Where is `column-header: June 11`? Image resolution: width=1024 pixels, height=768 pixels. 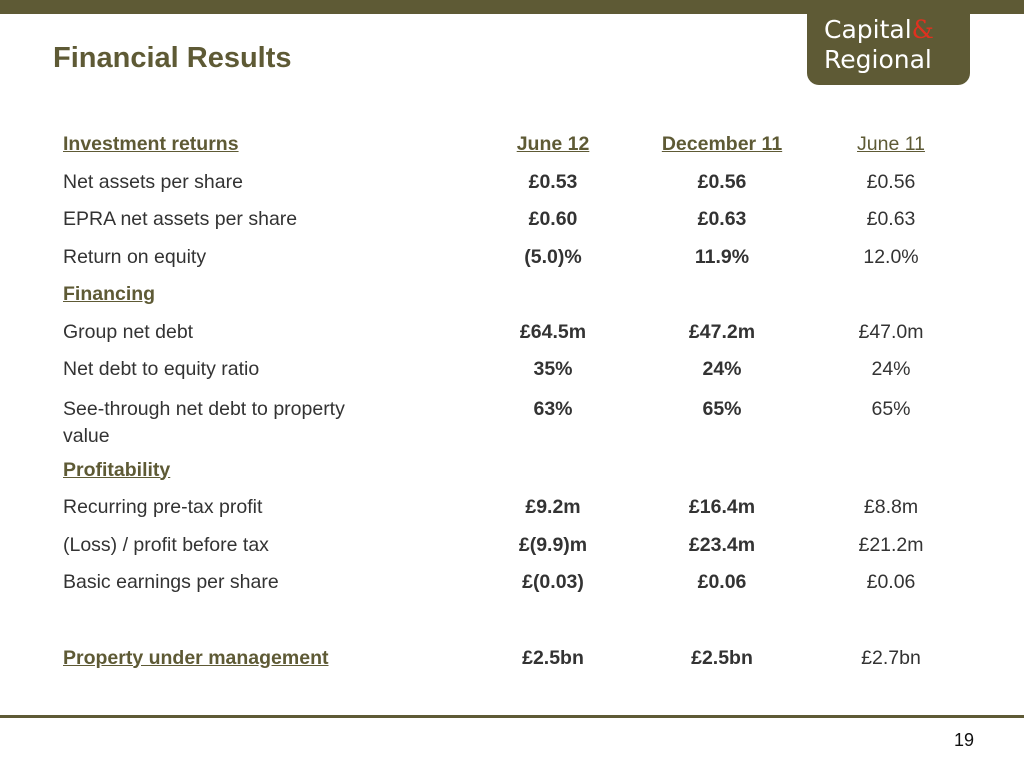 column-header: June 11 is located at coordinates (891, 144).